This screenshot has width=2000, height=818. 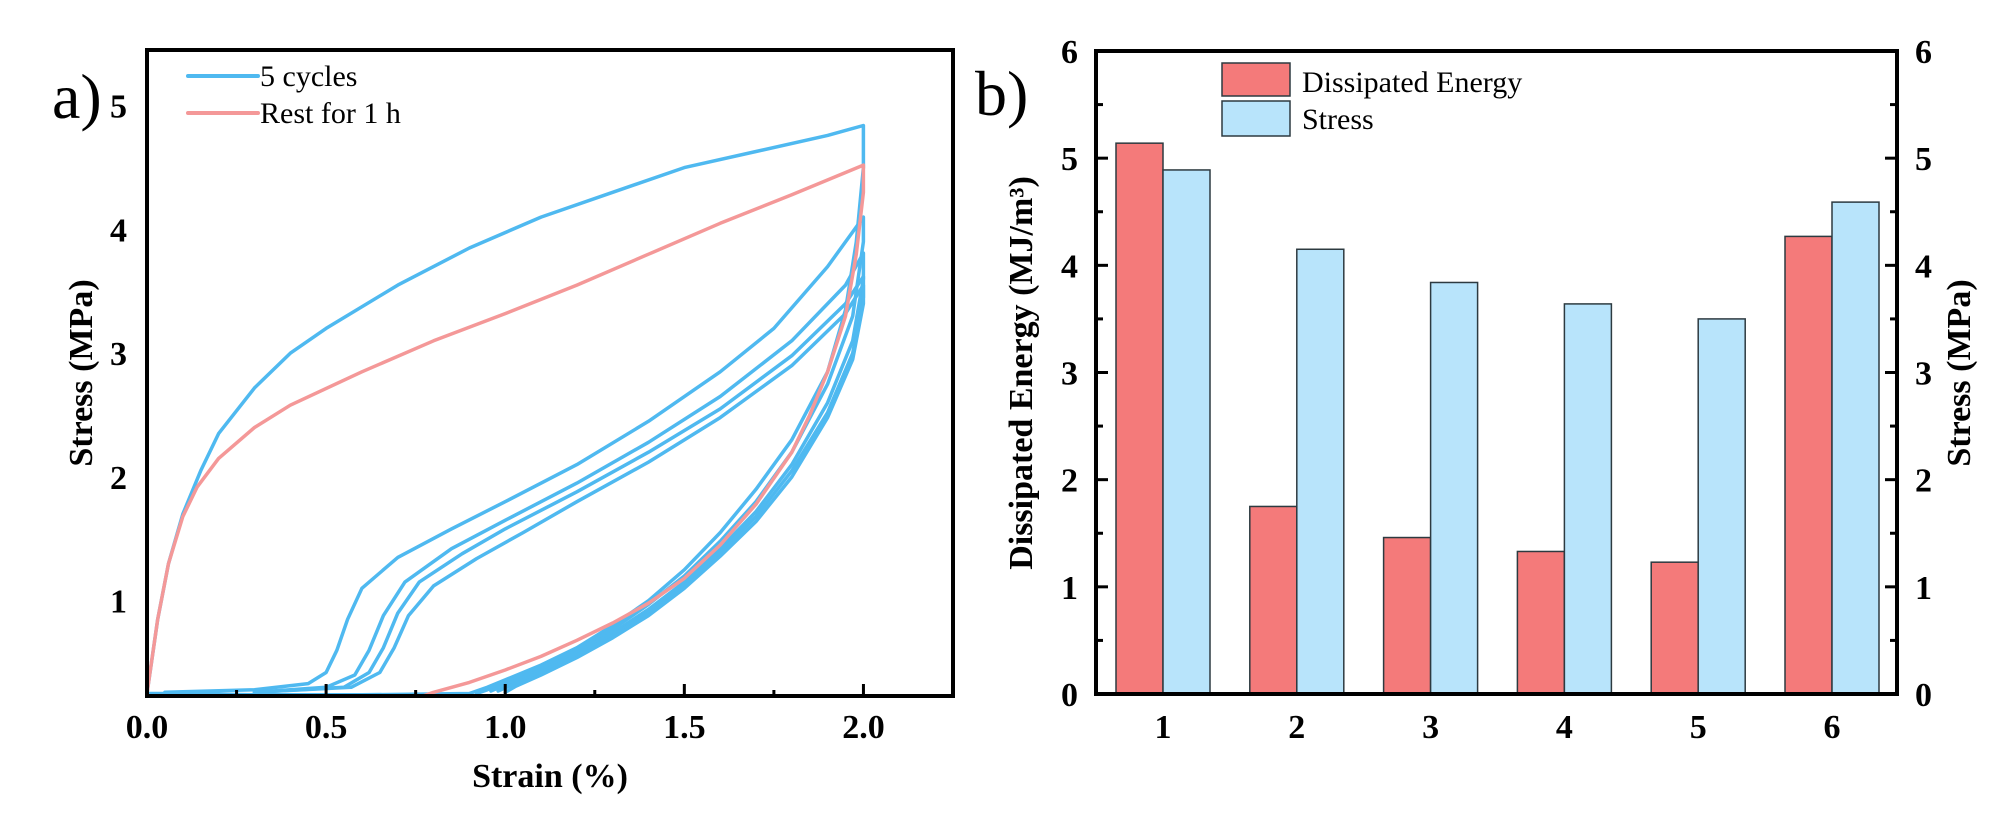 What do you see at coordinates (1908, 374) in the screenshot?
I see `right-y-axis-ticks: 0 1 2 3 4 5 6` at bounding box center [1908, 374].